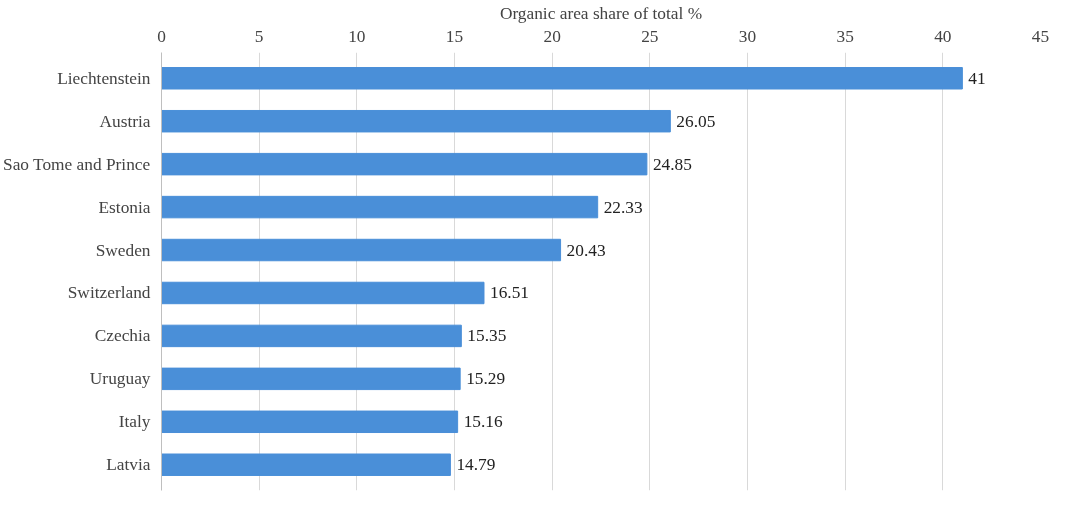 Image resolution: width=1077 pixels, height=523 pixels. Describe the element at coordinates (454, 36) in the screenshot. I see `x-tick-label: 15` at that location.